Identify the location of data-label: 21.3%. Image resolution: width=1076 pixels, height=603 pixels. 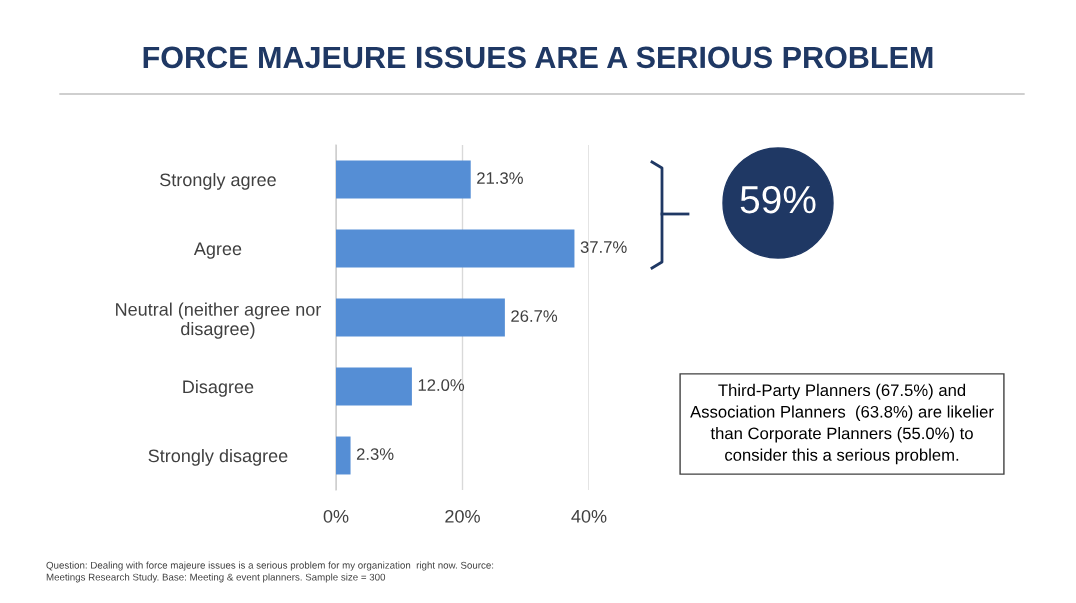
(500, 178).